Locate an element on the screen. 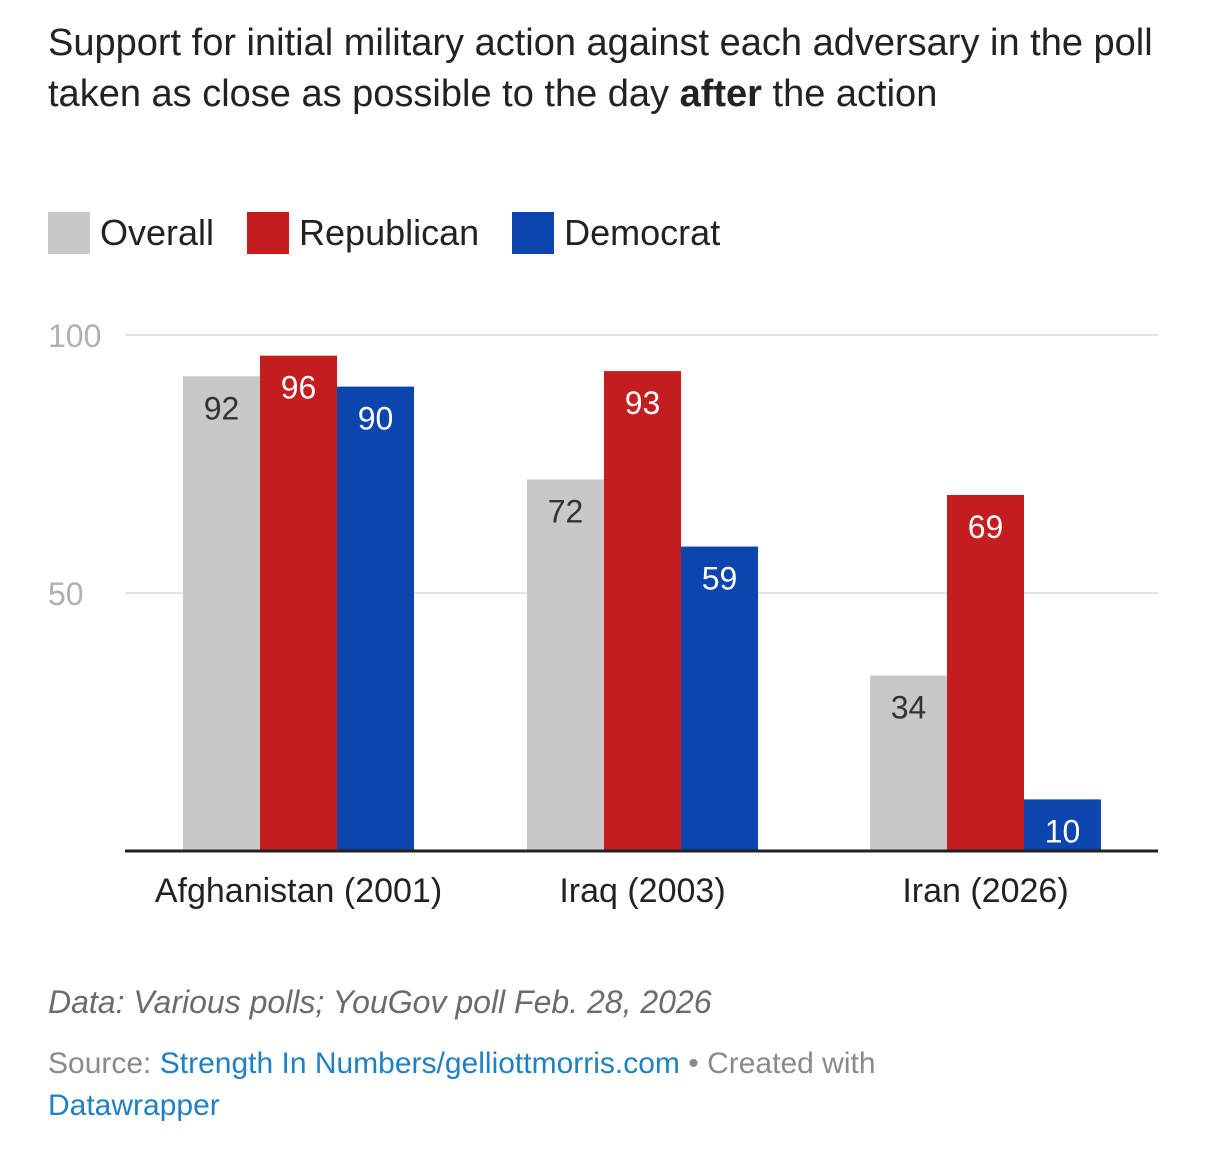 This screenshot has height=1163, width=1206. bar-value-label-overall-2: 34 is located at coordinates (909, 708).